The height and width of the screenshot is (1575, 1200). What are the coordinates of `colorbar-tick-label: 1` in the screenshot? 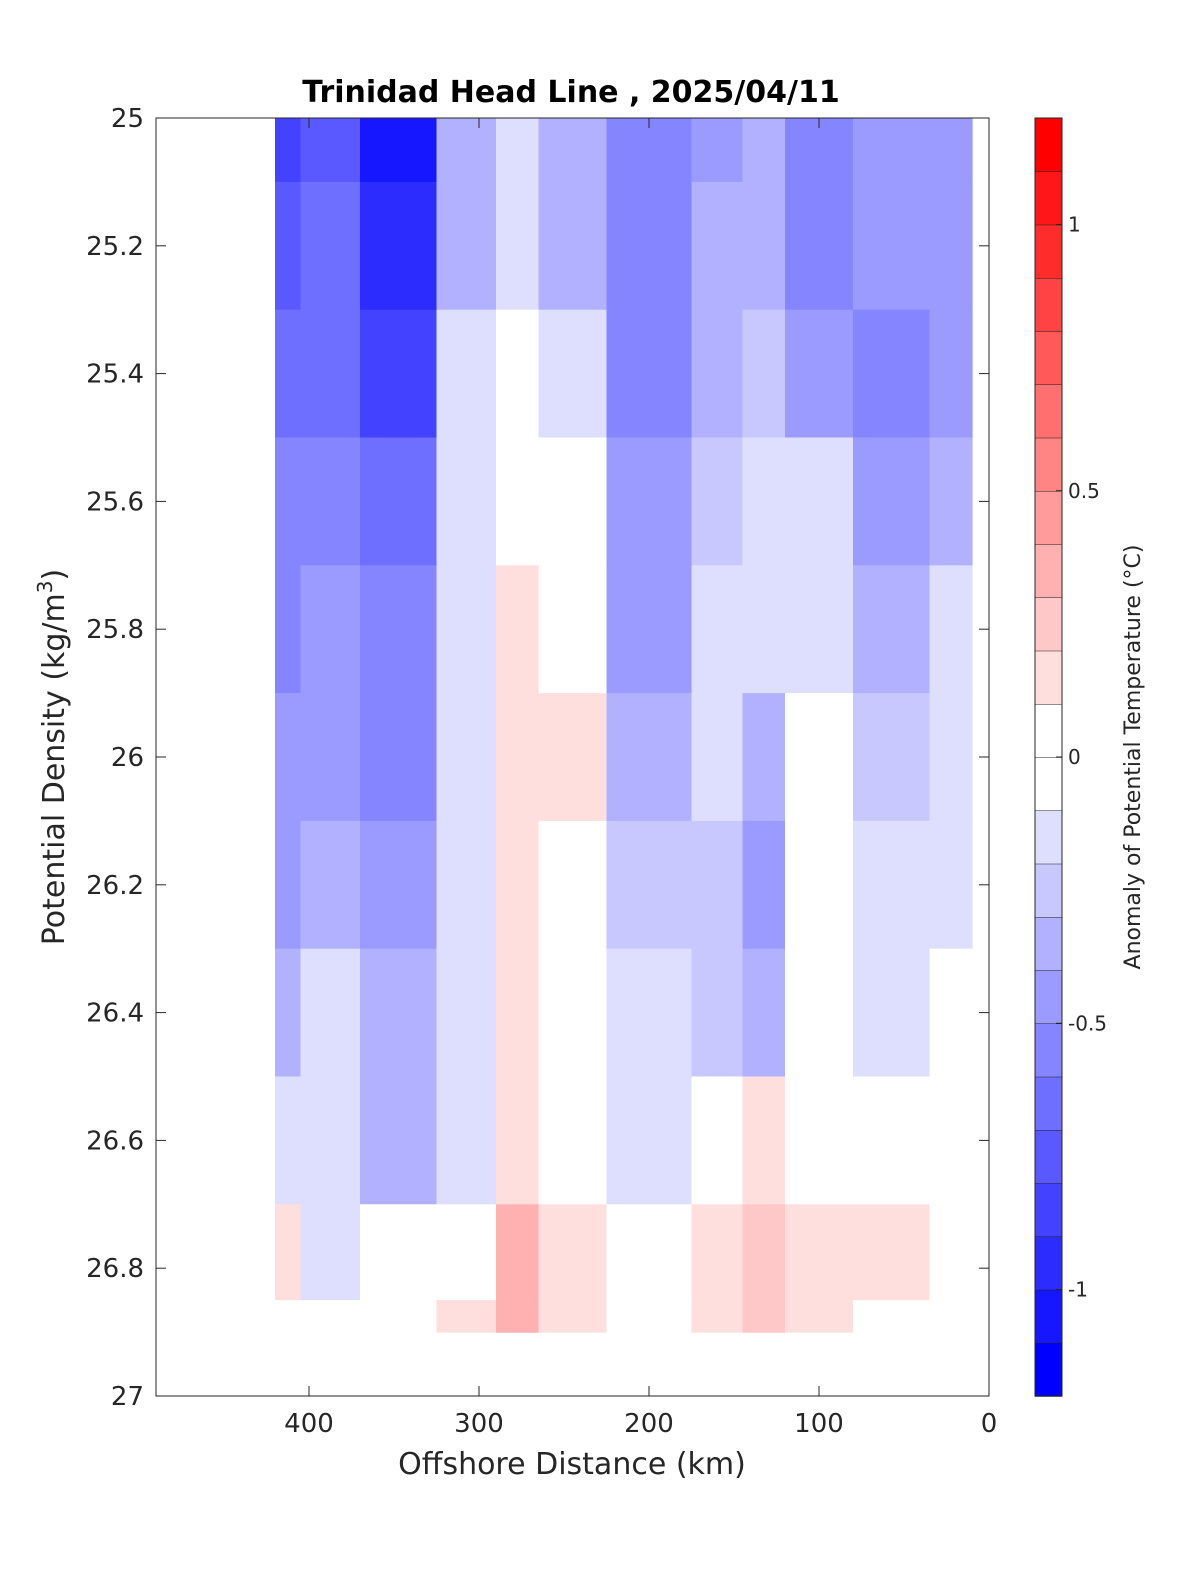 It's located at (1074, 225).